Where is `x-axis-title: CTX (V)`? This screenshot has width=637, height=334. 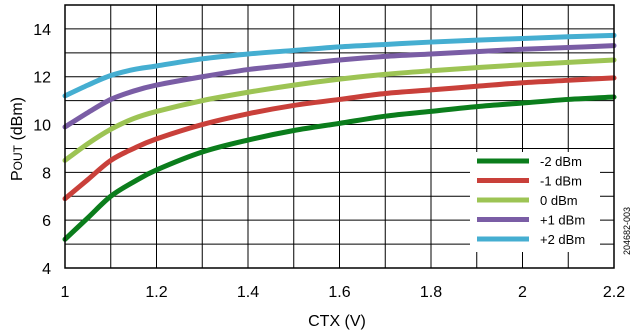 x-axis-title: CTX (V) is located at coordinates (337, 321).